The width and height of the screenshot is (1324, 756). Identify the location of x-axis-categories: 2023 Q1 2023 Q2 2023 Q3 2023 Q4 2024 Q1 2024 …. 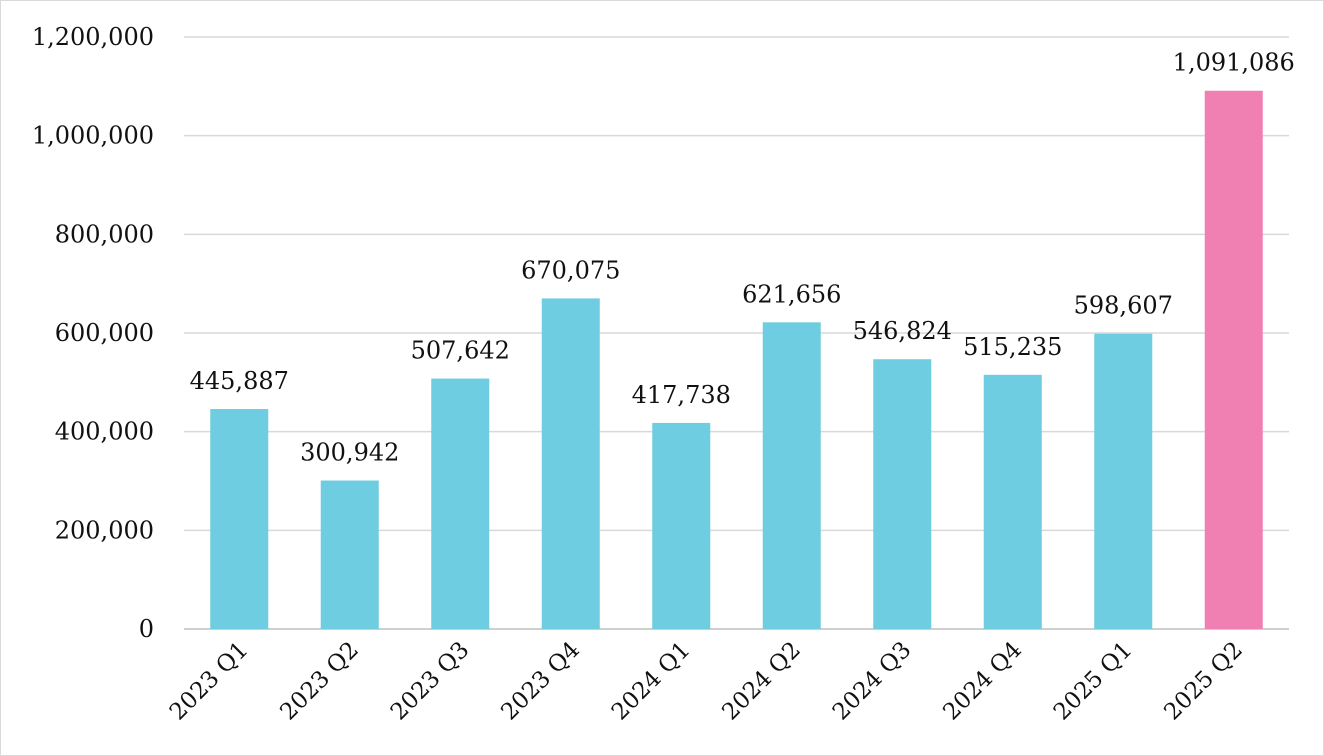
(706, 681).